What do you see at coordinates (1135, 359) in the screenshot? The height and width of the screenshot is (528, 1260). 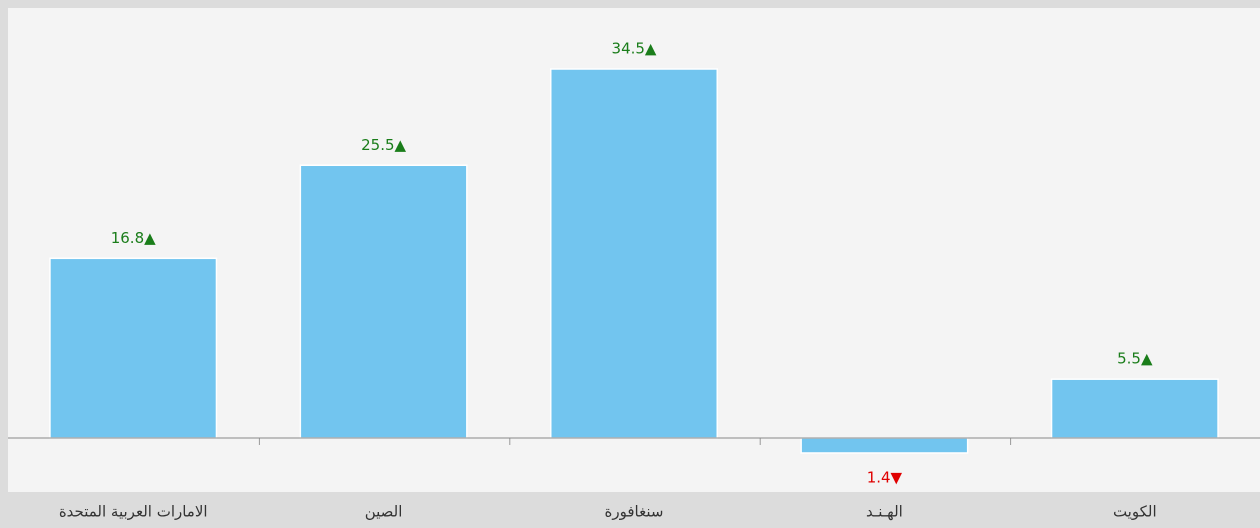 I see `value-label: 5.5▲` at bounding box center [1135, 359].